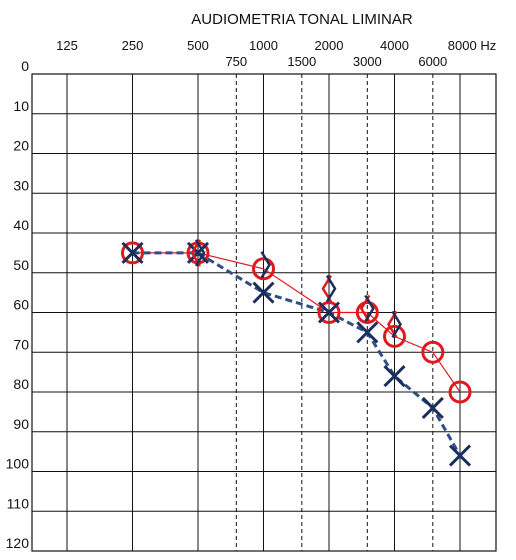 The image size is (516, 560). I want to click on y-tick-label: 120, so click(18, 543).